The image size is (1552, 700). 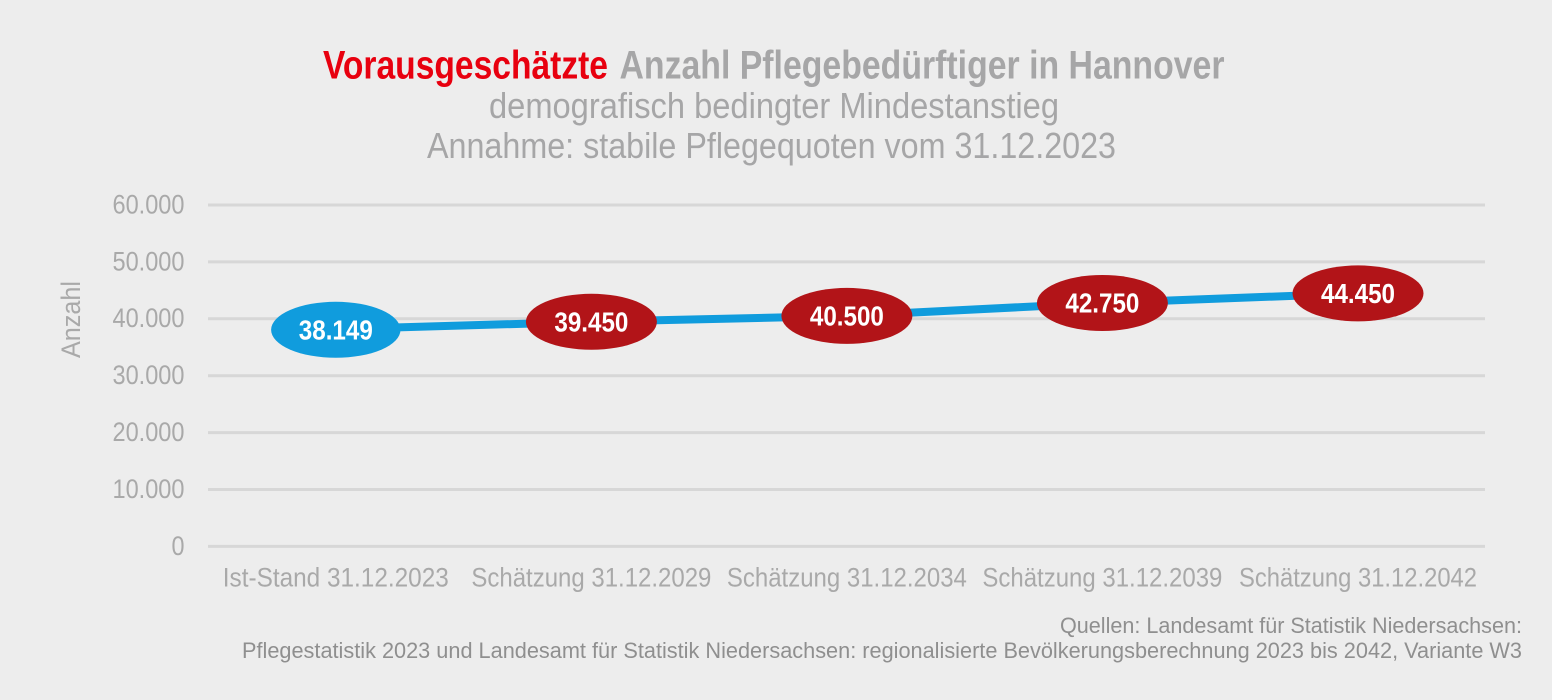 I want to click on svg-text: 60.000, so click(x=149, y=204).